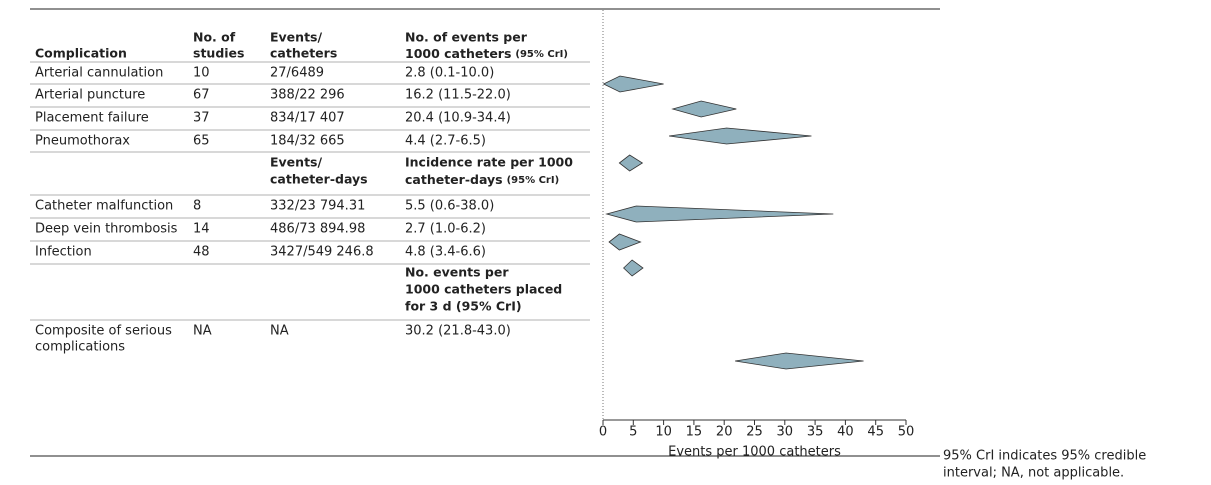  Describe the element at coordinates (457, 272) in the screenshot. I see `column-header: No. events per` at that location.